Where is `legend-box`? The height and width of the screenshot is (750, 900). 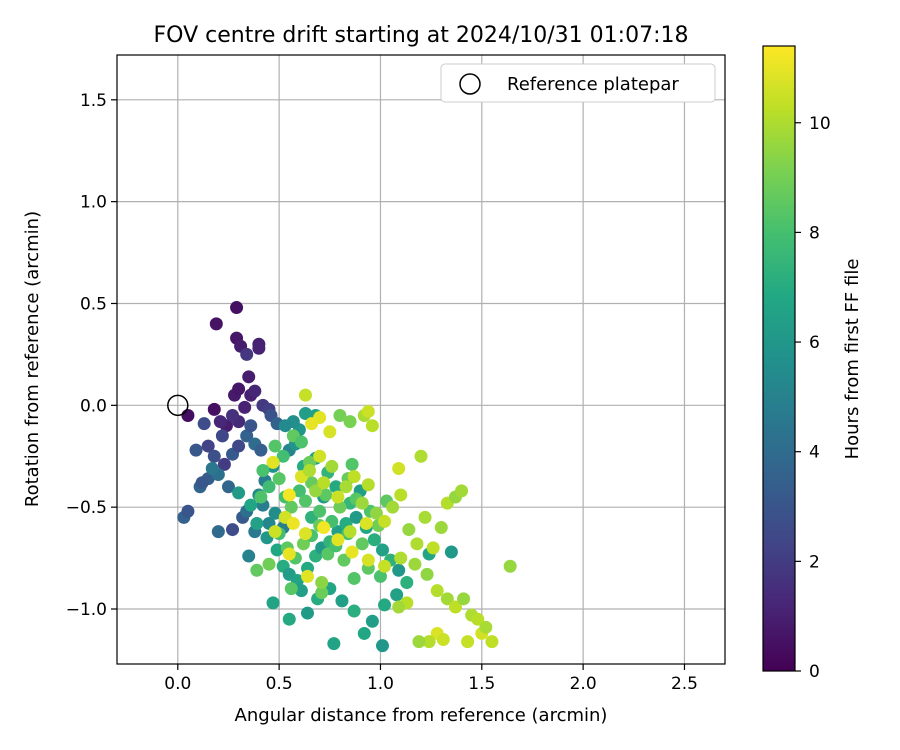 legend-box is located at coordinates (578, 83).